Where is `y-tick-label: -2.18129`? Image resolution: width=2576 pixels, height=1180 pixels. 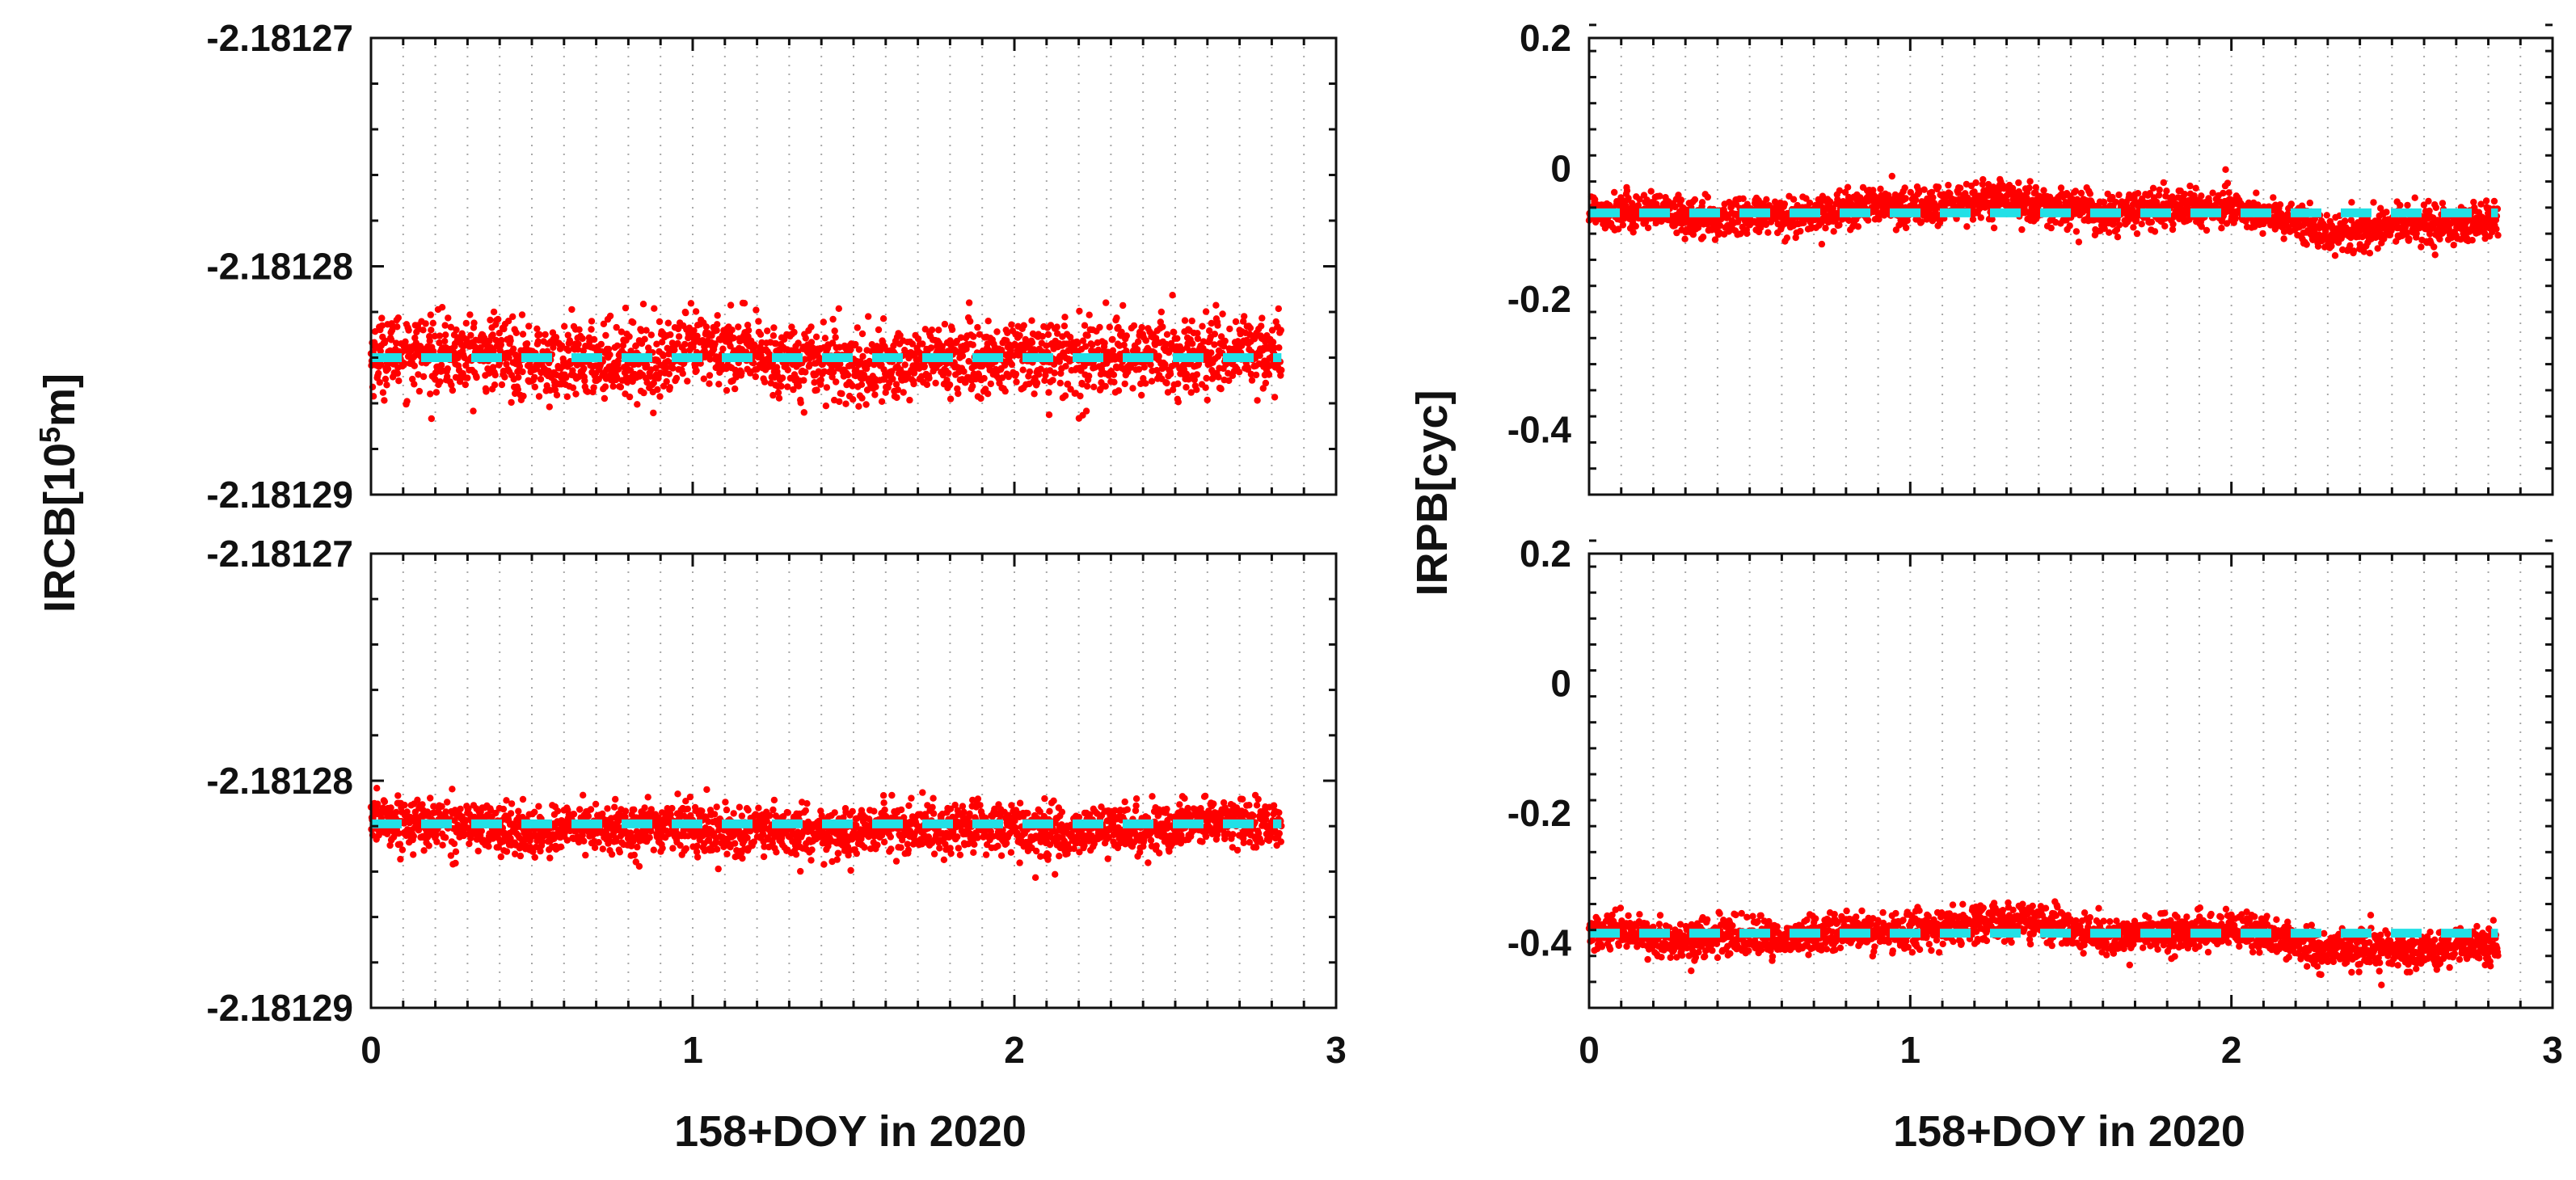 y-tick-label: -2.18129 is located at coordinates (279, 495).